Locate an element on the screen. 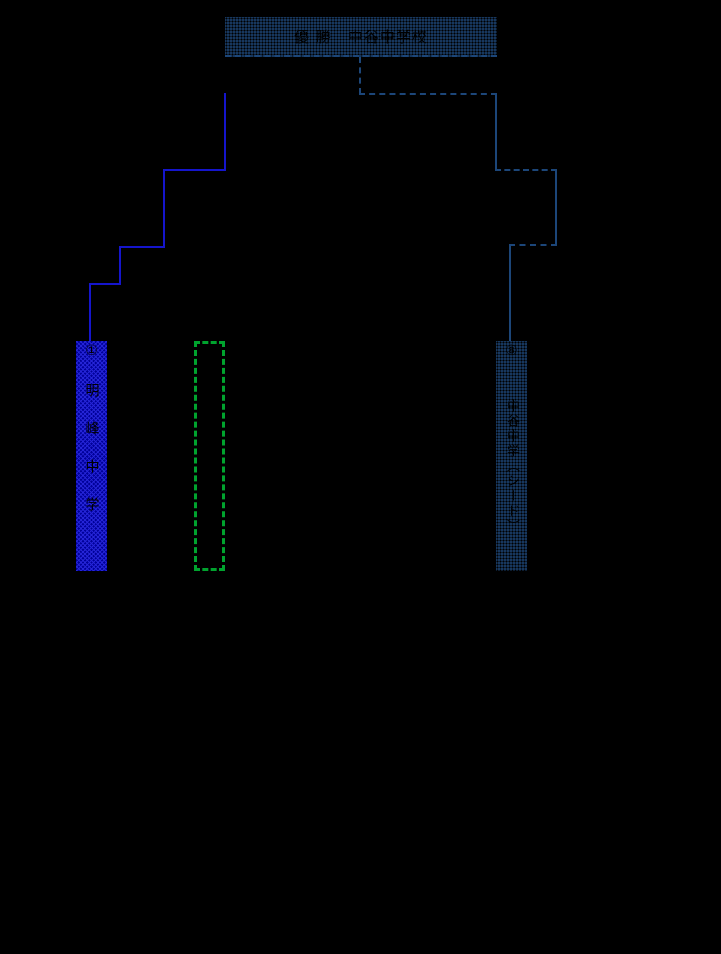 The width and height of the screenshot is (721, 954). bracket-line-left-h3 is located at coordinates (105, 284).